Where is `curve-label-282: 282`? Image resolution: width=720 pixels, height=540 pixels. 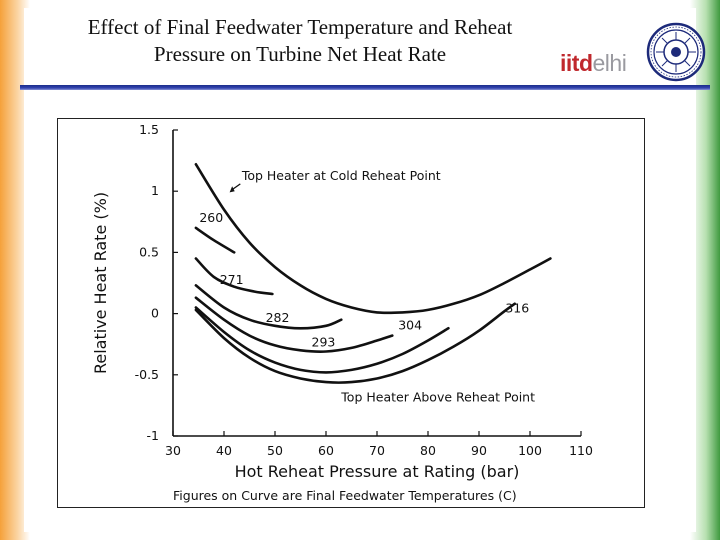 curve-label-282: 282 is located at coordinates (278, 317).